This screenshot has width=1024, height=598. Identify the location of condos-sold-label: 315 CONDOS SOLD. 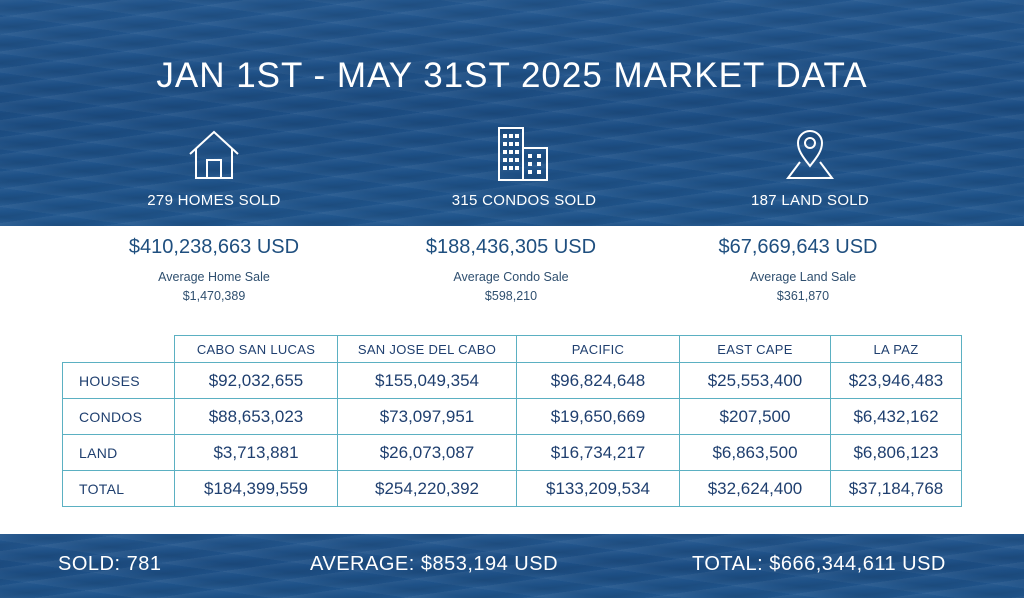
(524, 200).